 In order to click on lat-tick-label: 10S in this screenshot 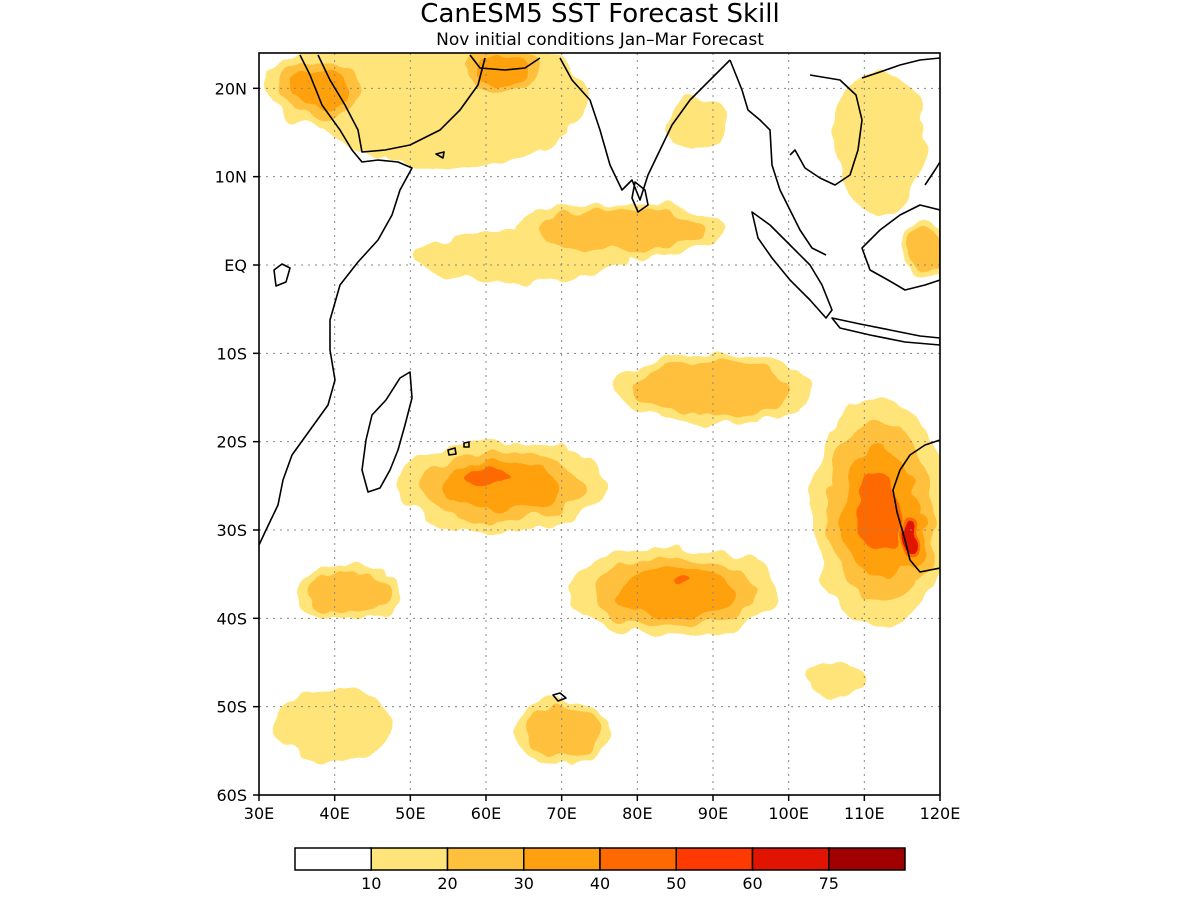, I will do `click(231, 353)`.